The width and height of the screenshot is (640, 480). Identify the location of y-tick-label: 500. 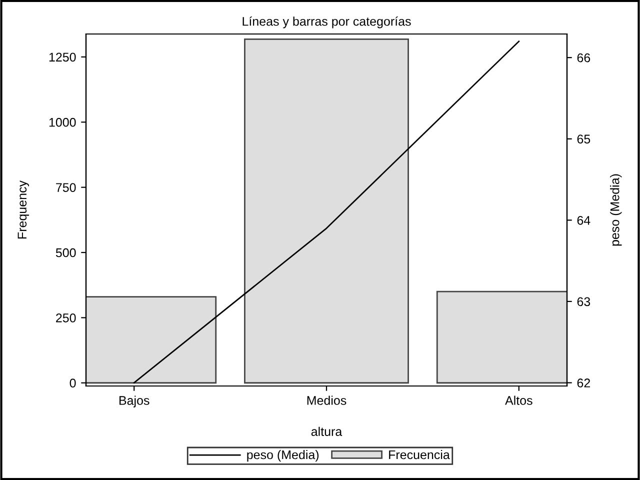
(66, 253).